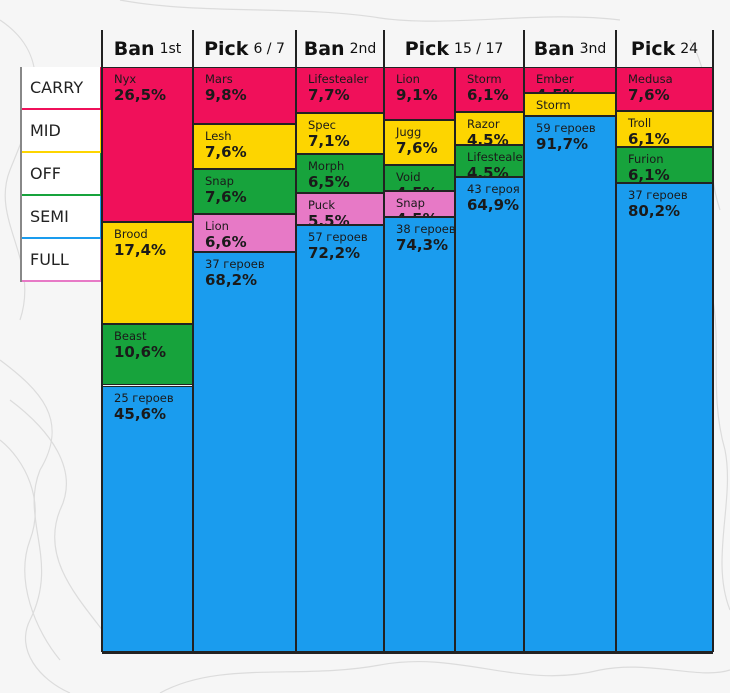 The image size is (730, 693). I want to click on segment-value: 5,5%, so click(329, 218).